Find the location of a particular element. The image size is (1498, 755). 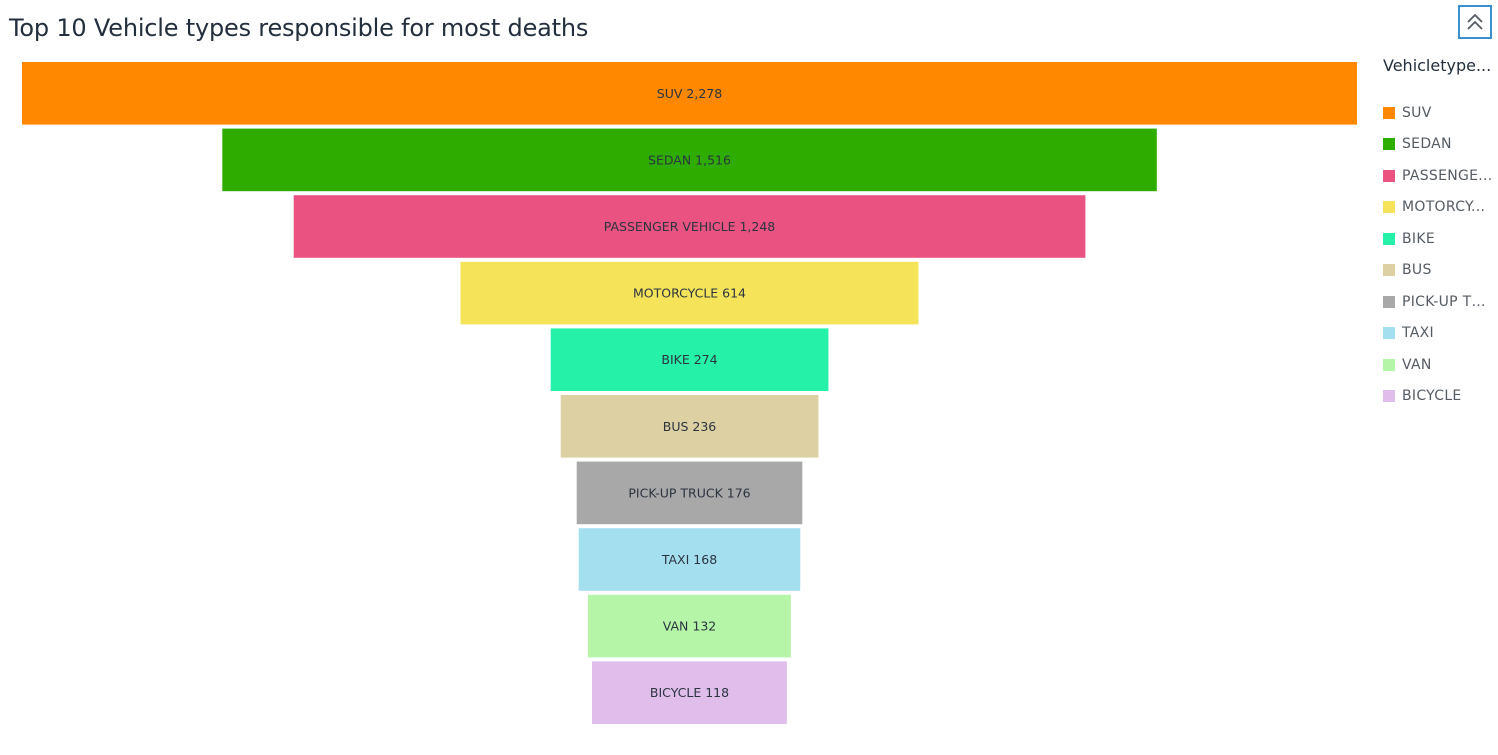

legend-item: BIKE is located at coordinates (1439, 239).